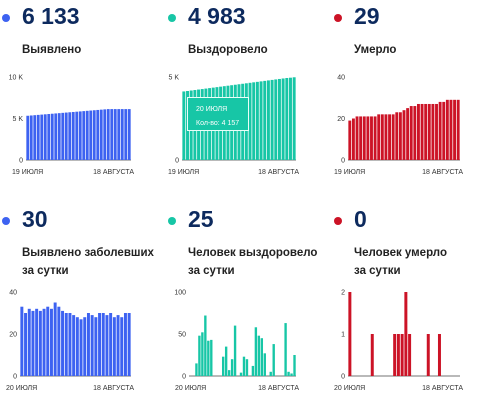  What do you see at coordinates (442, 172) in the screenshot?
I see `died-xlabel-right: 18 АВГУСТА` at bounding box center [442, 172].